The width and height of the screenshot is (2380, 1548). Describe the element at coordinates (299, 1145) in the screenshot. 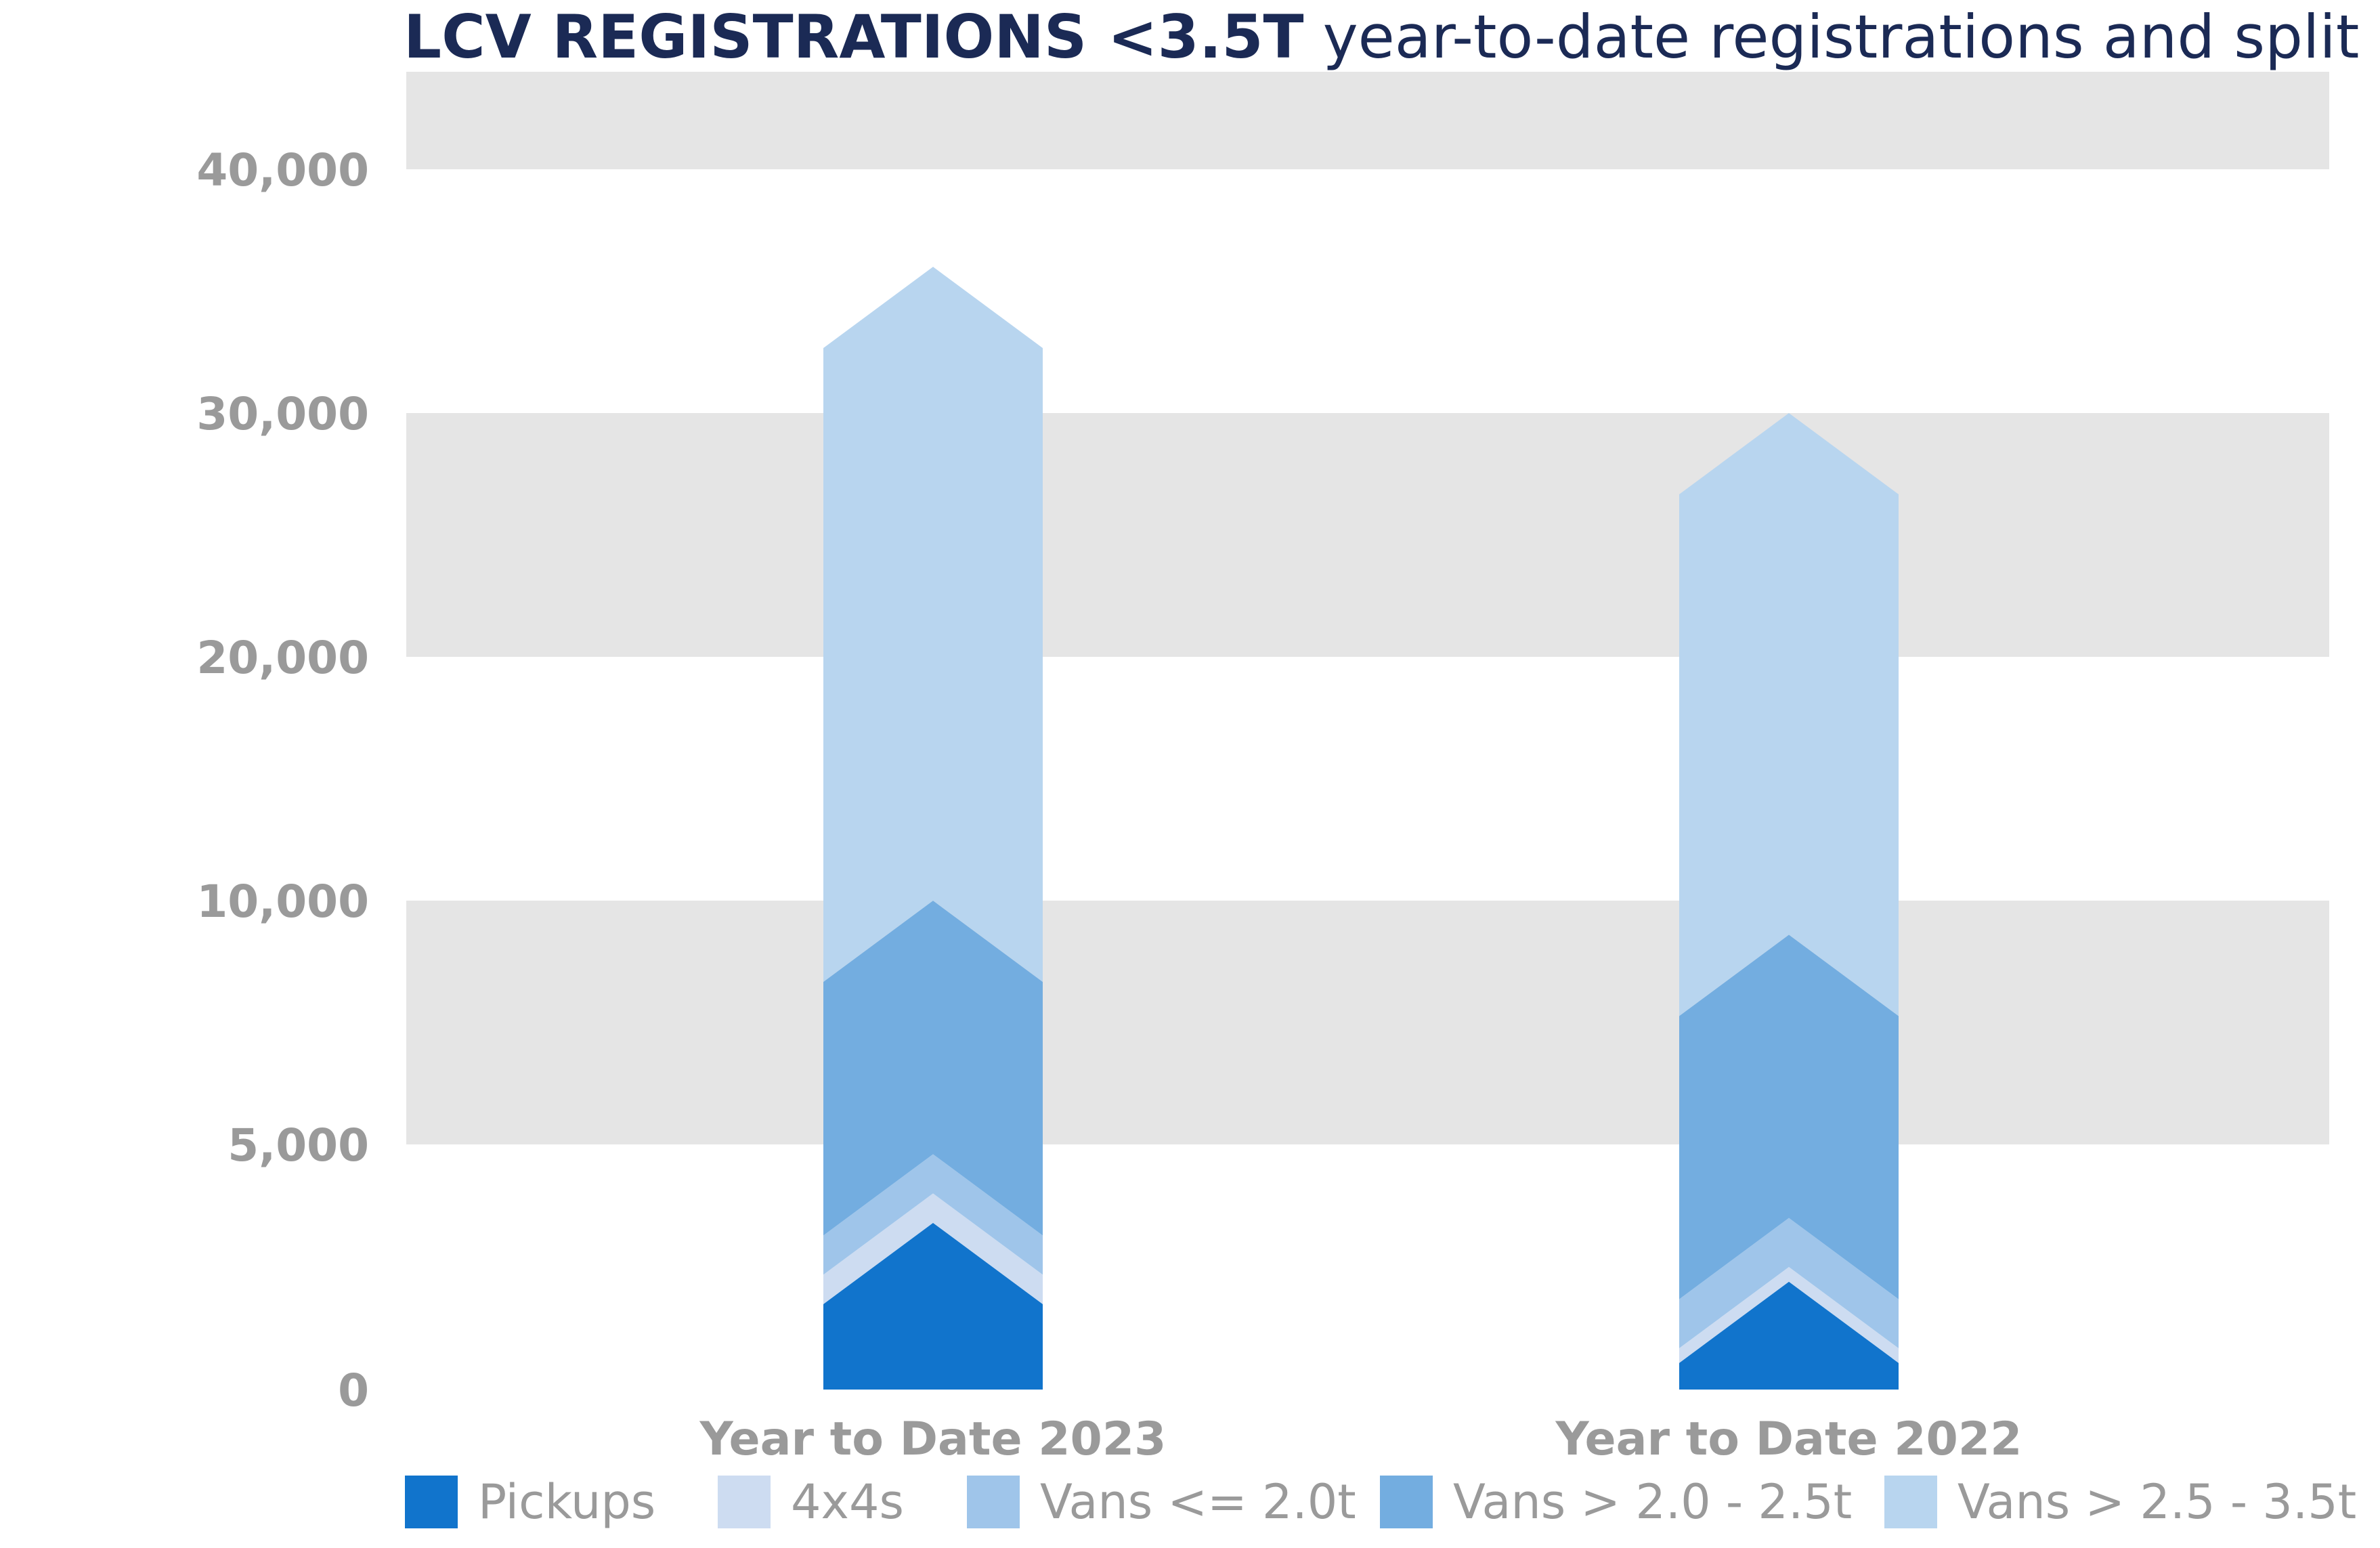

I see `y-tick-label: 5,000` at that location.